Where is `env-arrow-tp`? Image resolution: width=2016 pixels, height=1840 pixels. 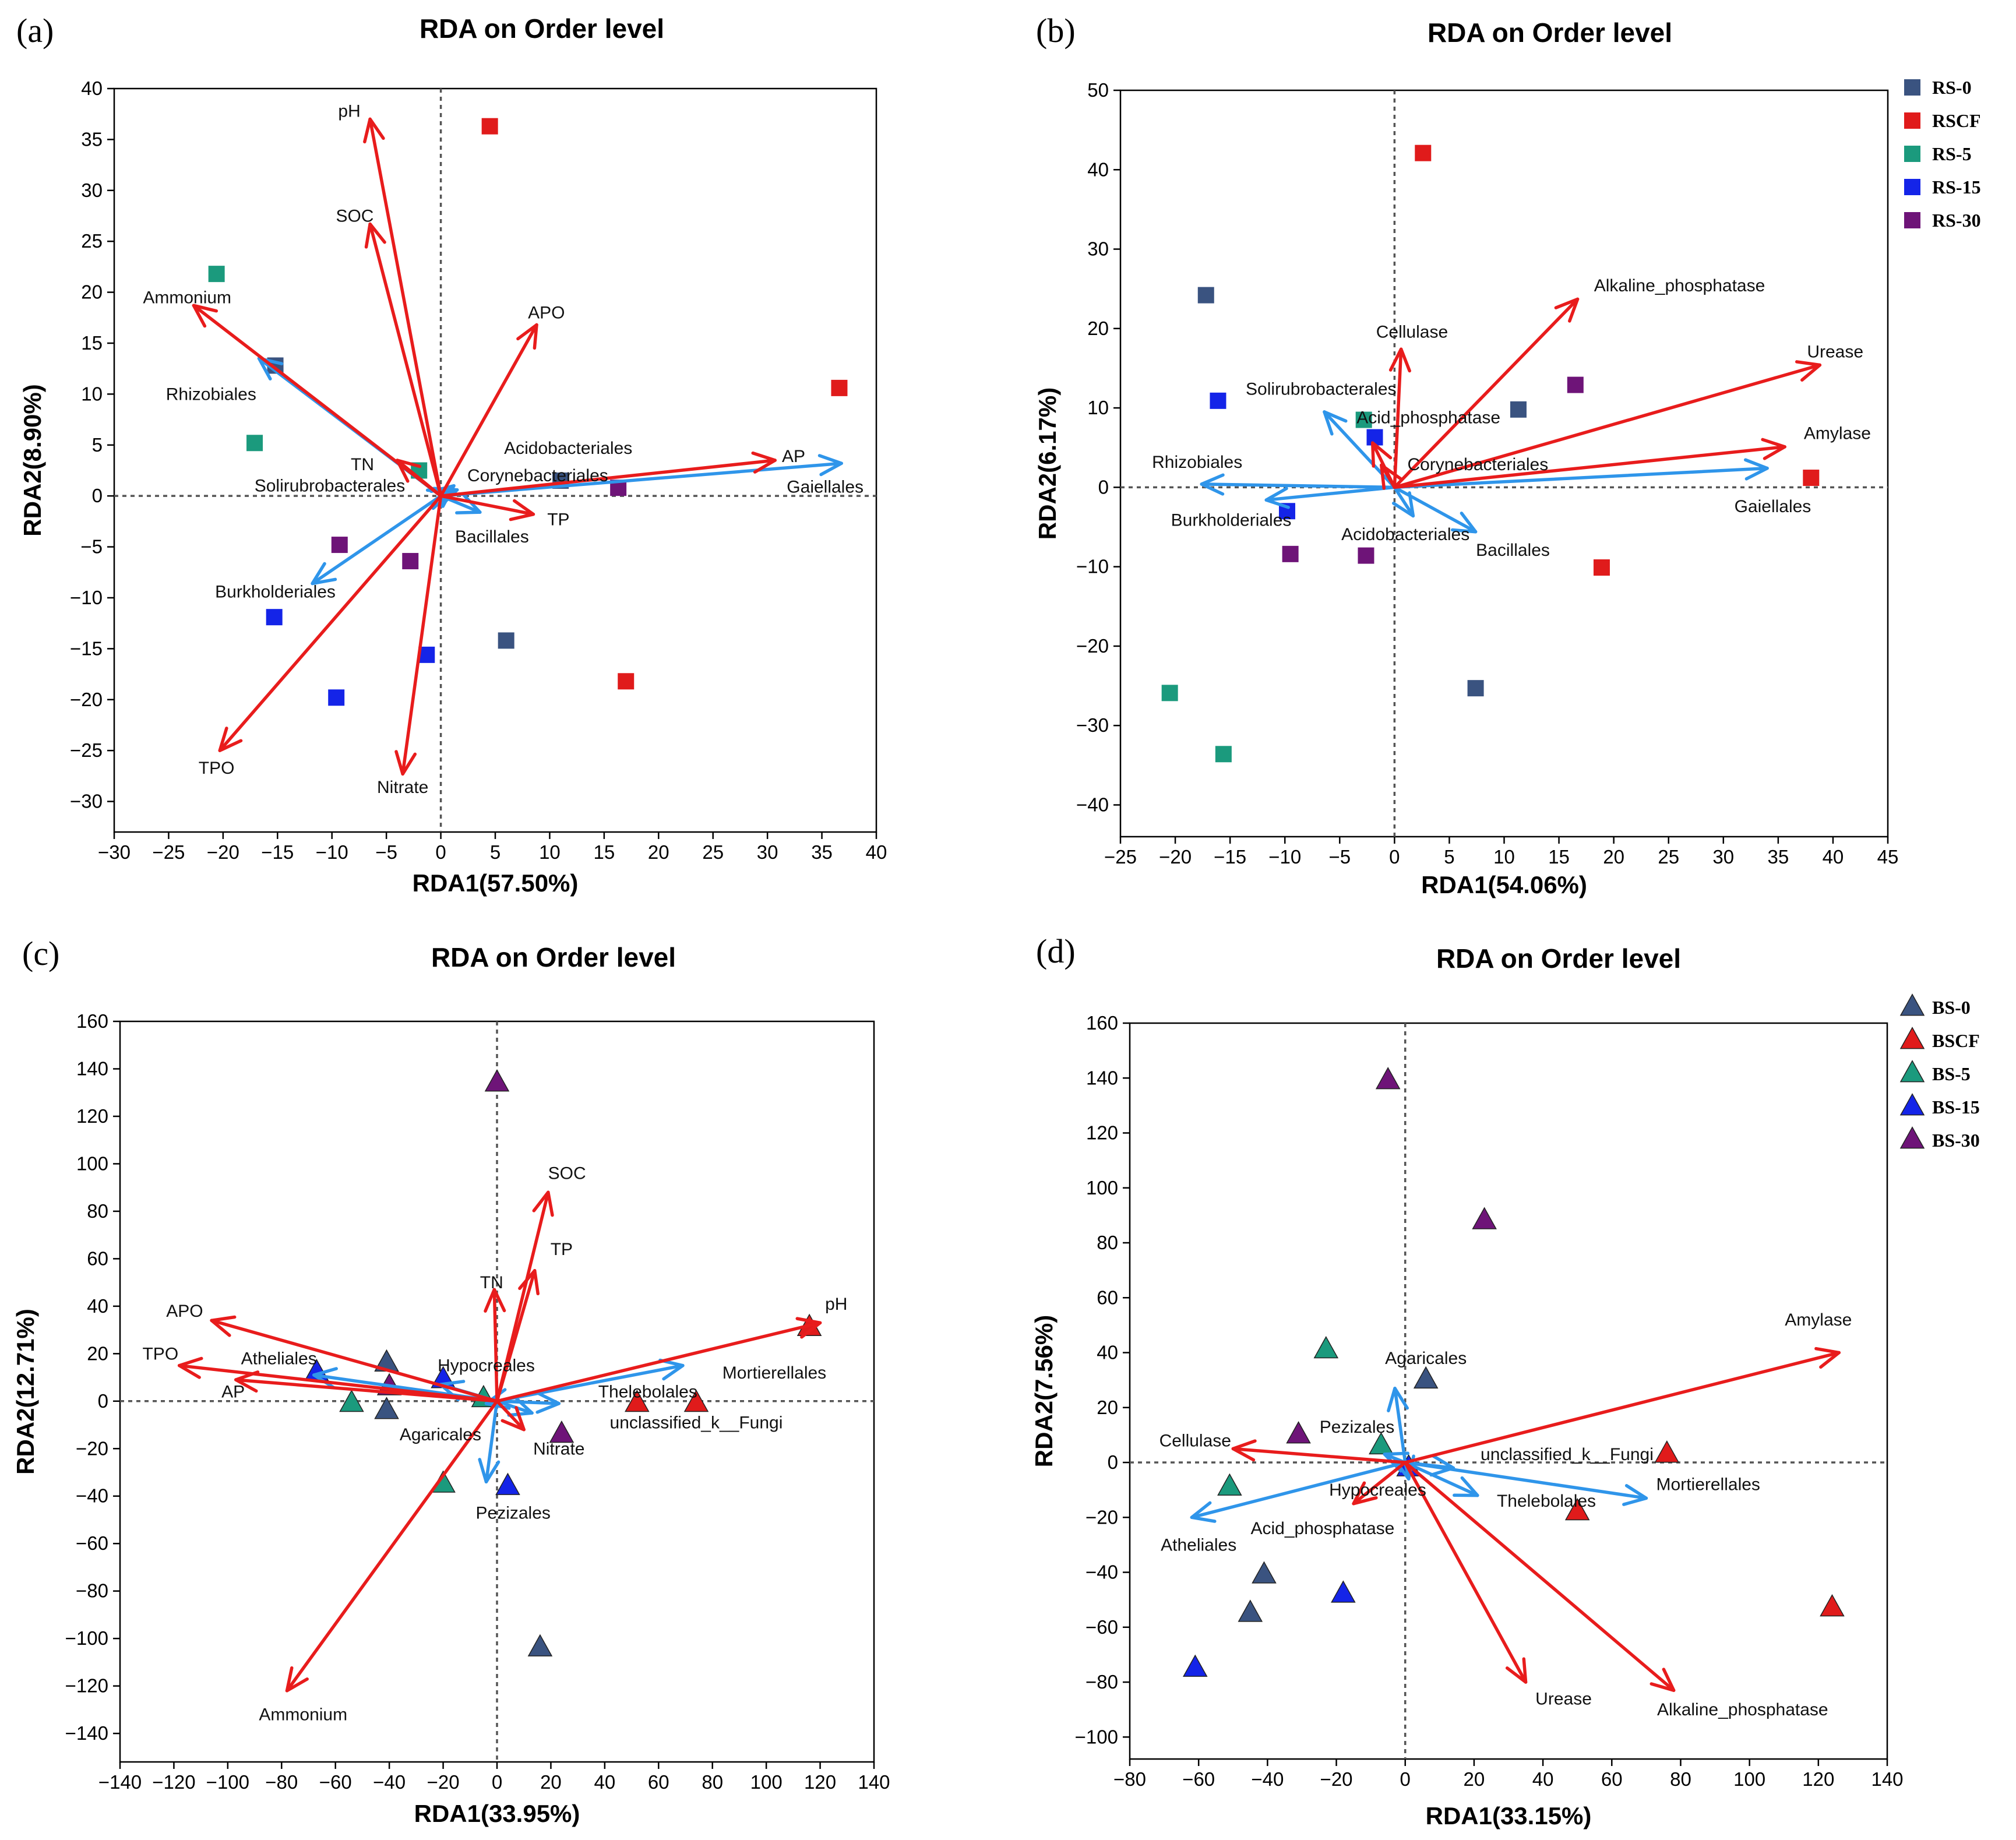 env-arrow-tp is located at coordinates (517, 1335).